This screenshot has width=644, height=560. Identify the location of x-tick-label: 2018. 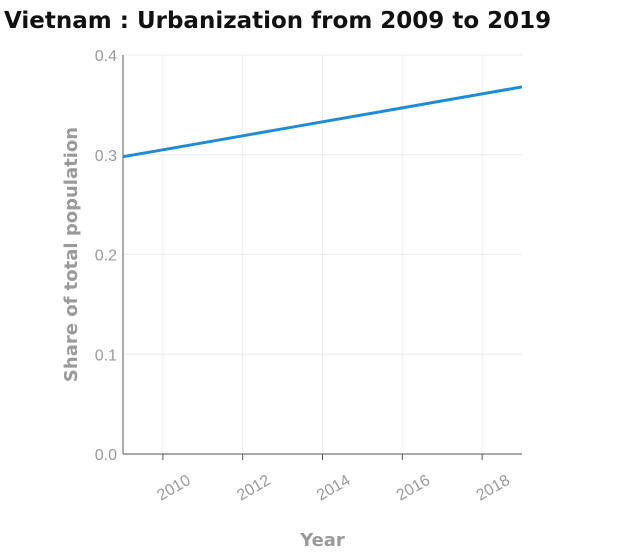
(493, 488).